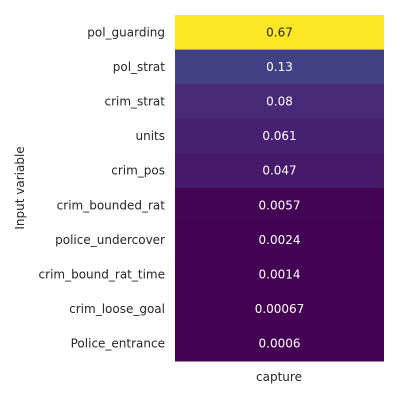  I want to click on column-label-capture: capture, so click(279, 377).